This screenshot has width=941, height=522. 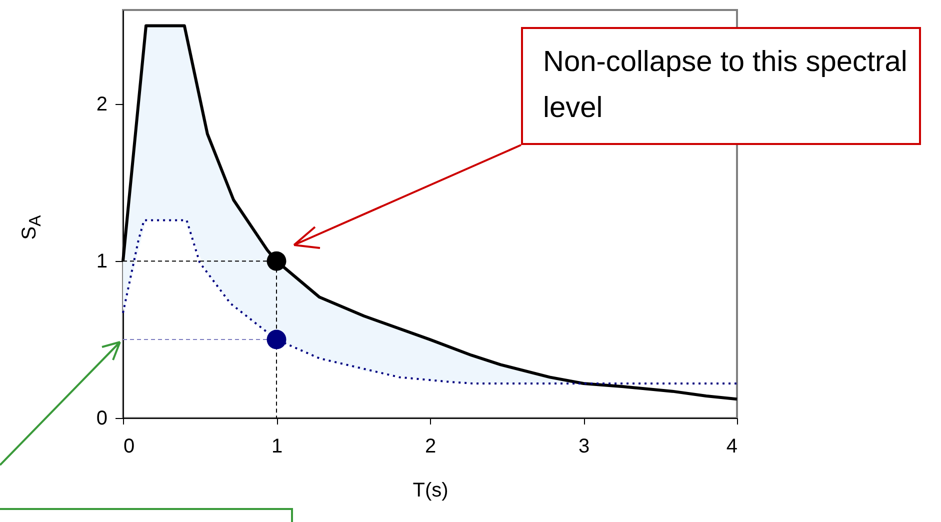 What do you see at coordinates (102, 419) in the screenshot?
I see `y-tick-label: 0` at bounding box center [102, 419].